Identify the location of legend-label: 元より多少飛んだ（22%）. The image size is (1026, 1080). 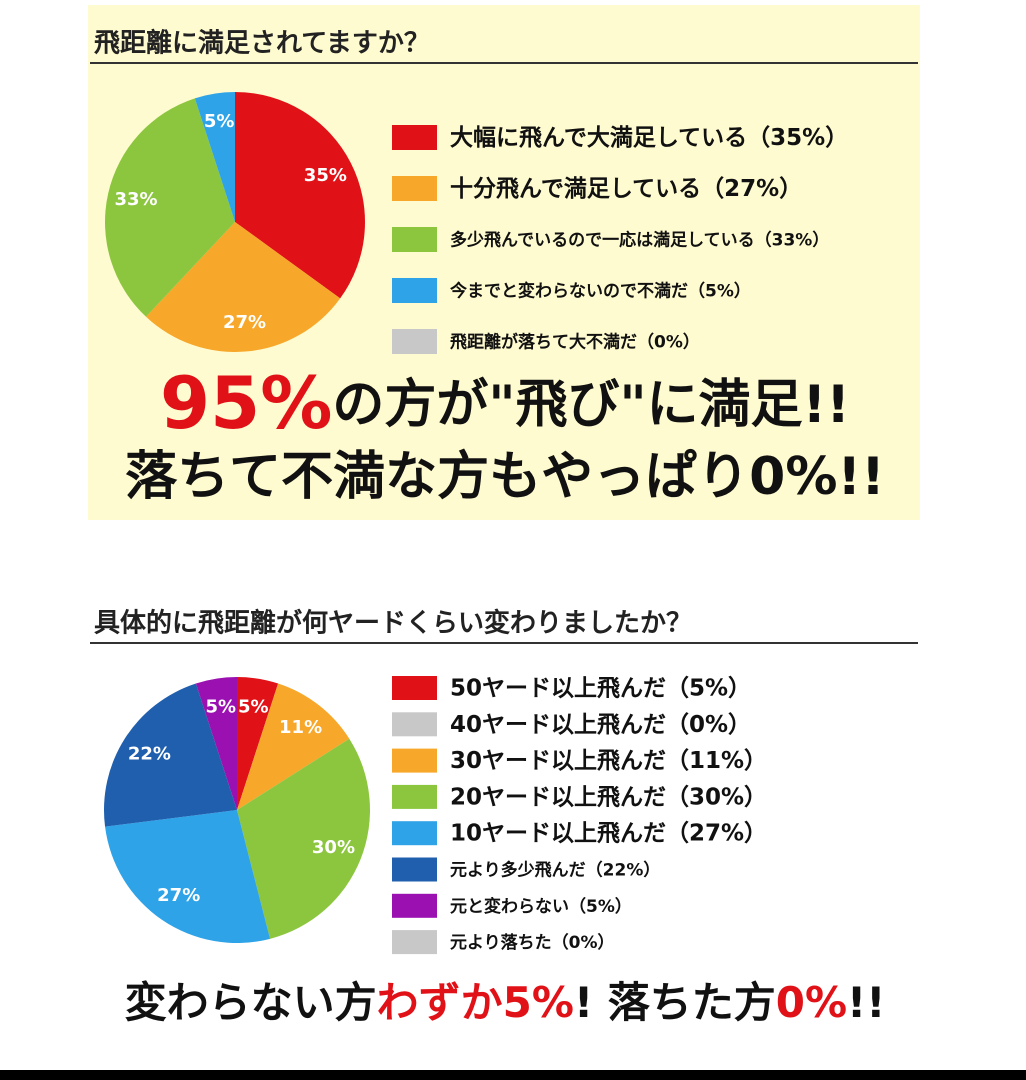
(555, 870).